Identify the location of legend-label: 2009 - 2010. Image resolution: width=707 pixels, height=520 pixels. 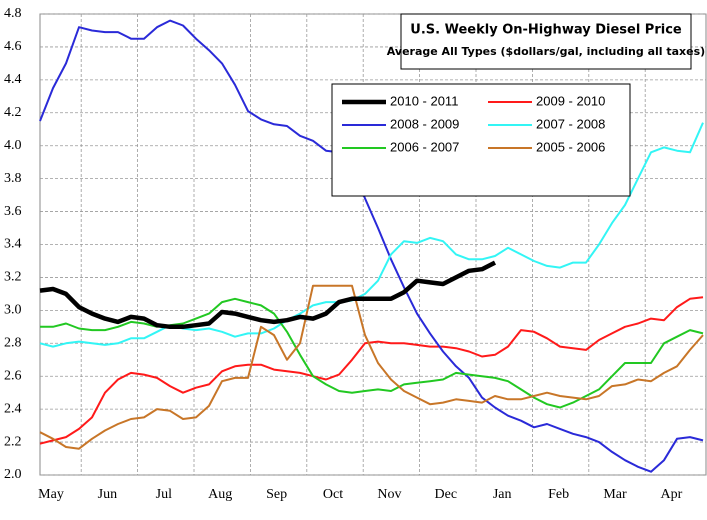
(570, 100).